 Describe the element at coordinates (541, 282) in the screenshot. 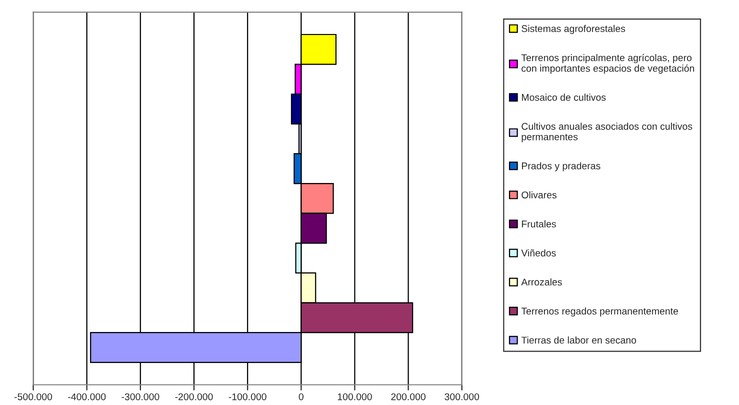

I see `legend-label: Arrozales` at that location.